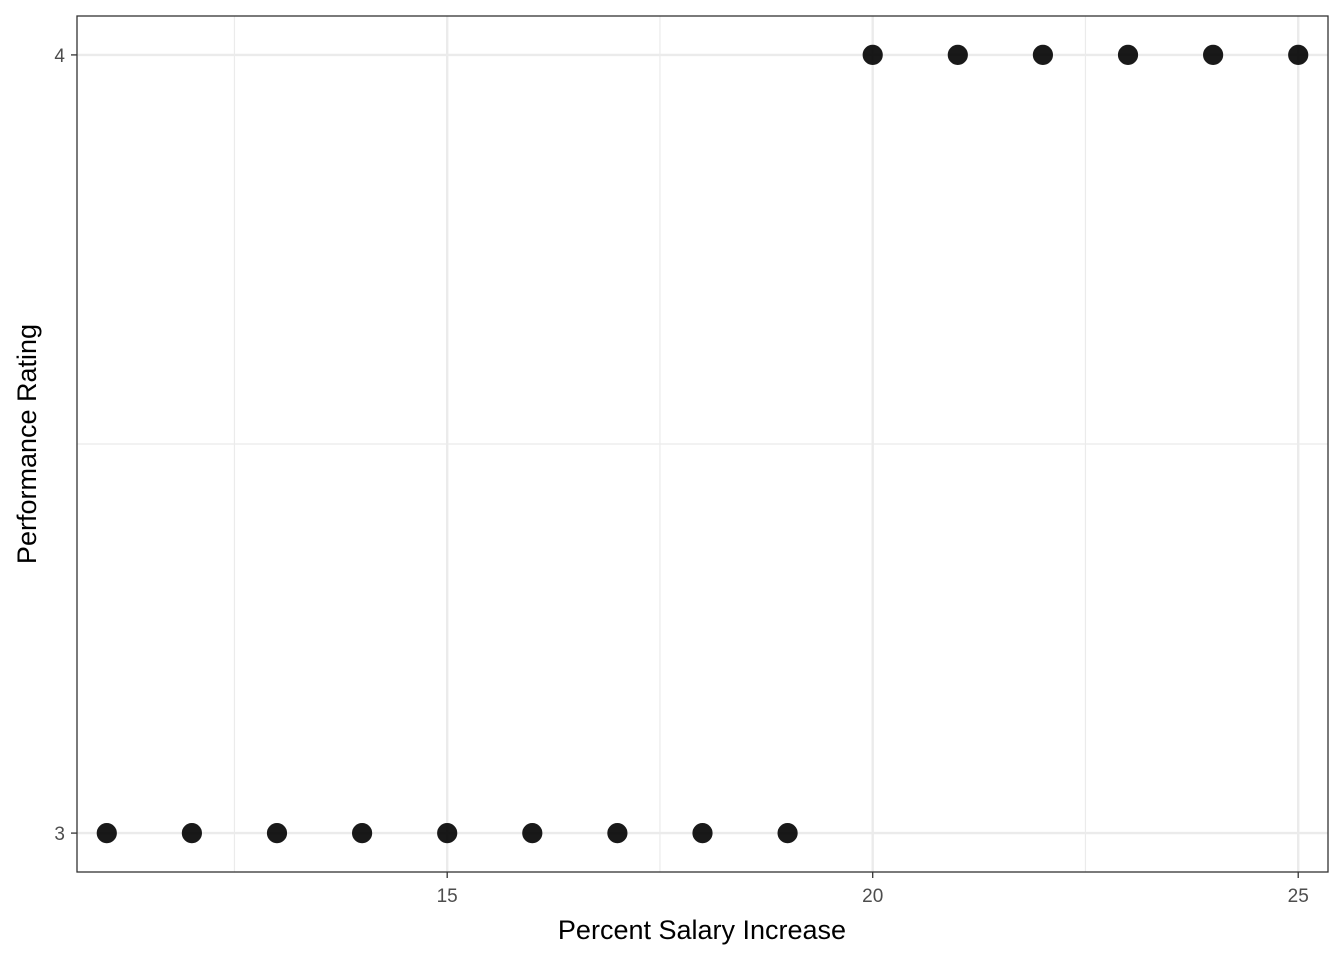 The width and height of the screenshot is (1344, 960). I want to click on y-tick-label: 4, so click(59, 56).